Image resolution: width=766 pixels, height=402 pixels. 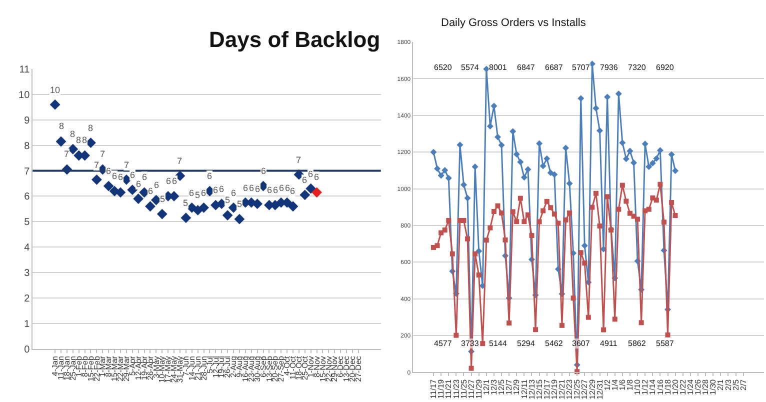 I want to click on y-tick-label: 1, so click(x=27, y=324).